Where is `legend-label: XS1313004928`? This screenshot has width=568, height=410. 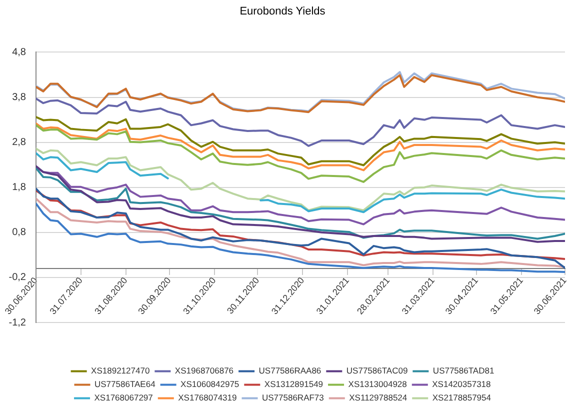 legend-label: XS1313004928 is located at coordinates (378, 384).